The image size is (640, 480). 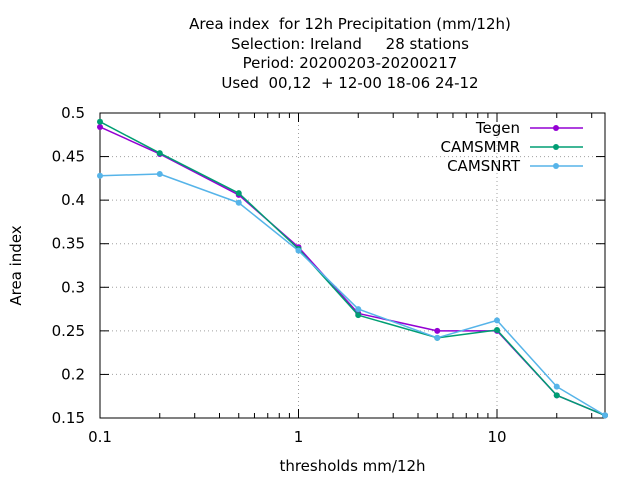 I want to click on y-tick-label: 0.35, so click(x=68, y=244).